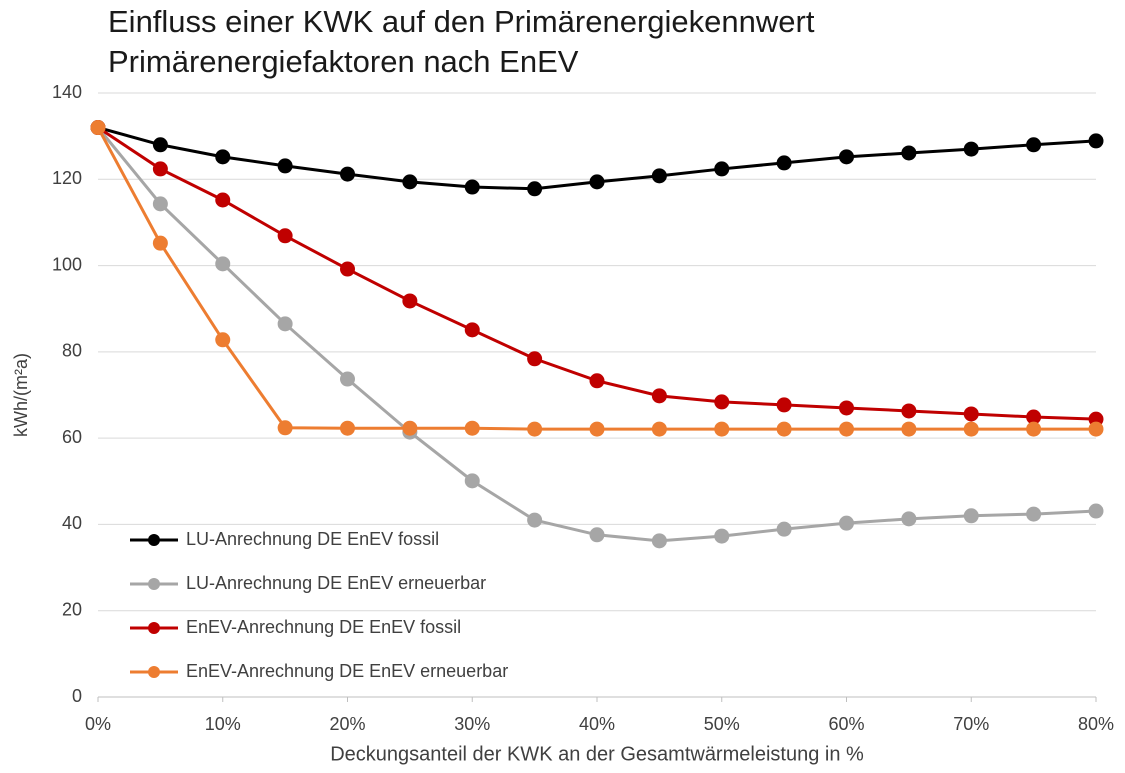 The width and height of the screenshot is (1125, 773). What do you see at coordinates (1096, 724) in the screenshot?
I see `x-tick-label: 80%` at bounding box center [1096, 724].